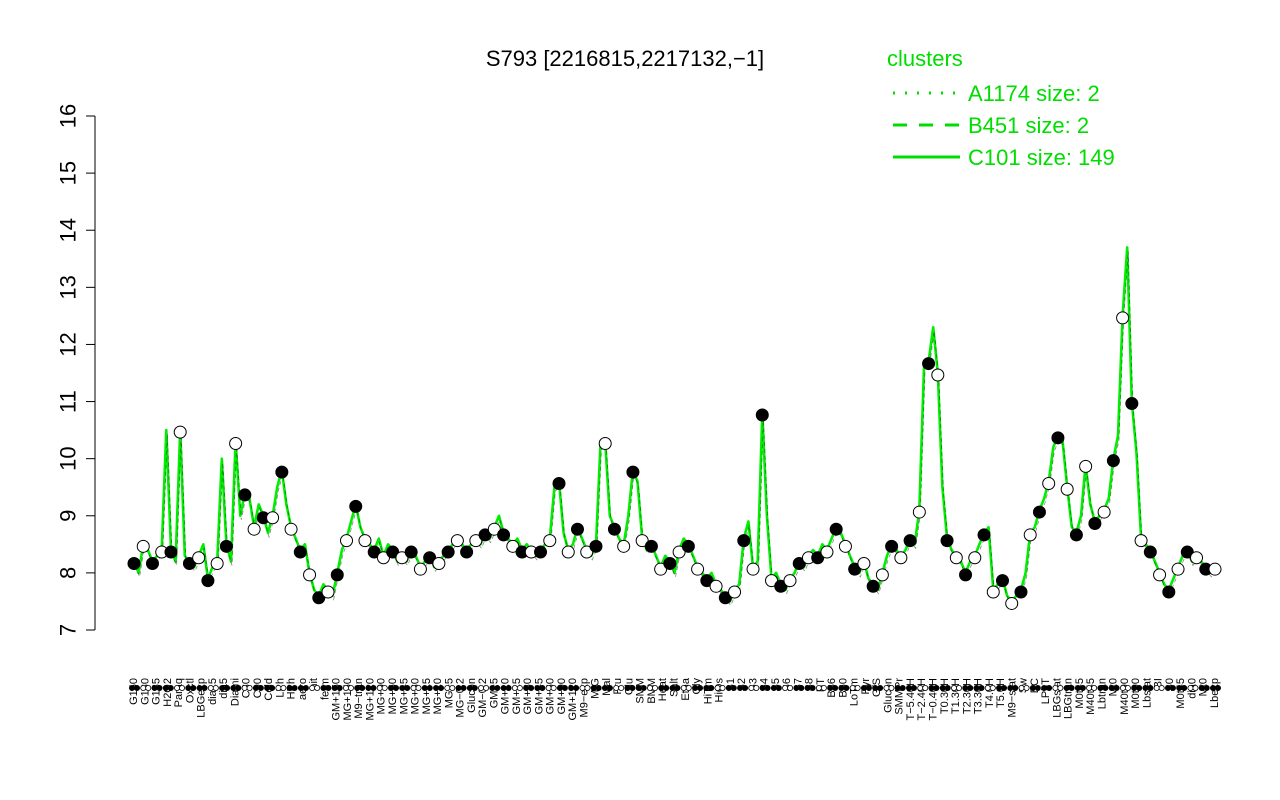 The width and height of the screenshot is (1280, 800). Describe the element at coordinates (68, 287) in the screenshot. I see `y-tick-label: 13` at that location.